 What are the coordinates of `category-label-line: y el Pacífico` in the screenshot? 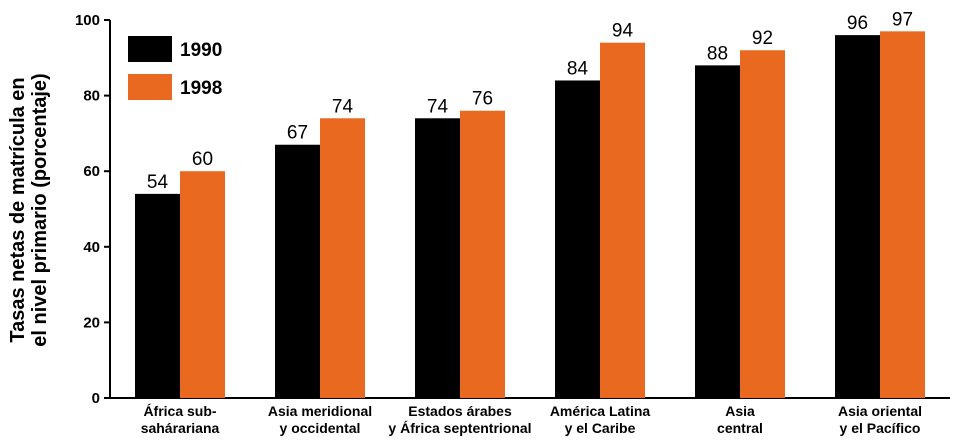 It's located at (880, 428).